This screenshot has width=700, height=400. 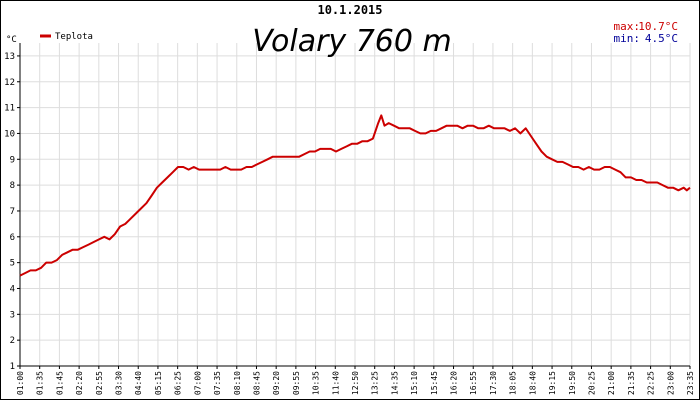 I want to click on x-tick-label: 13:25, so click(x=375, y=383).